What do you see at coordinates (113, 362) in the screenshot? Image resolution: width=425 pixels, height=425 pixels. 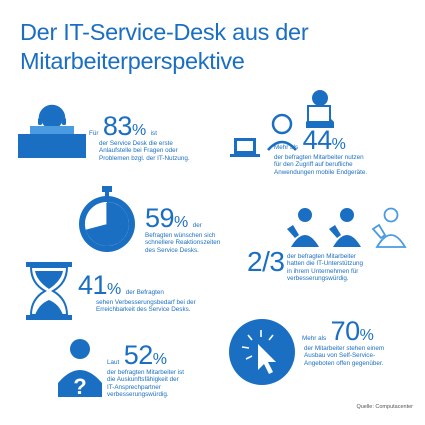 I see `stat-52-pre: Laut` at bounding box center [113, 362].